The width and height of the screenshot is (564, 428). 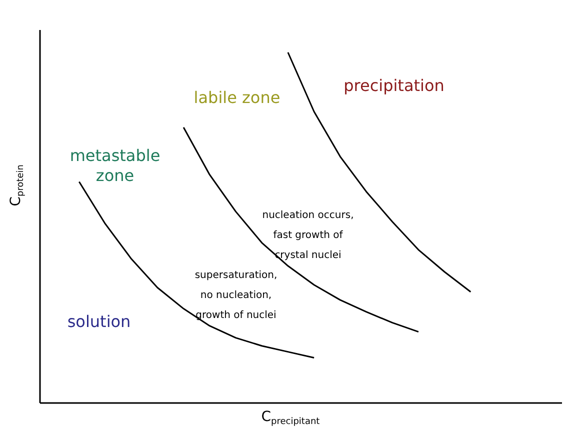 I want to click on annotation: labile zone, so click(x=237, y=97).